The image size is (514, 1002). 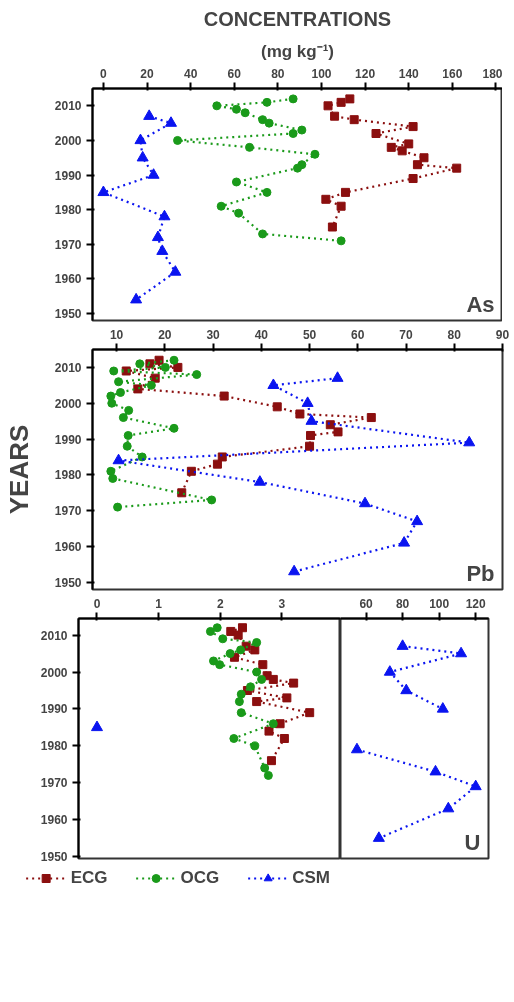 I want to click on x-tick-label: 140, so click(x=409, y=73).